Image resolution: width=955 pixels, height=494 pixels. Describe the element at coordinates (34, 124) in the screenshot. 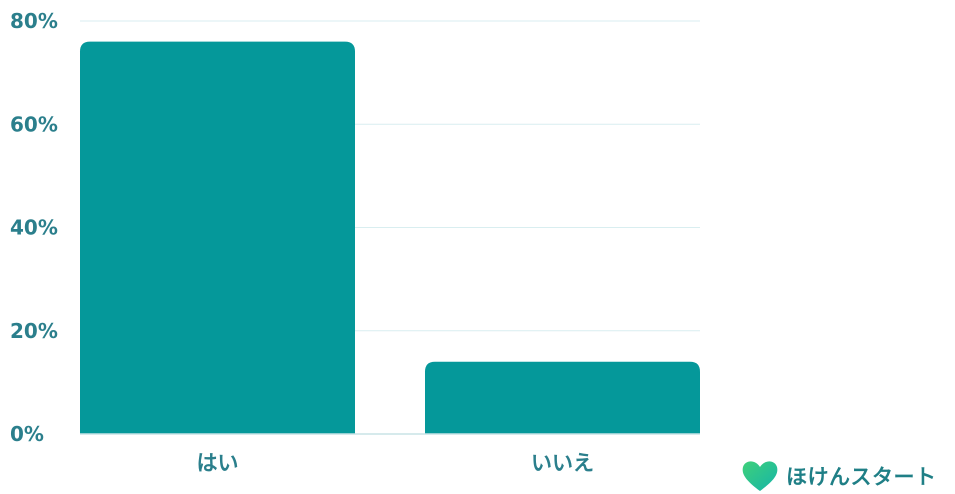

I see `y-tick-label: 60%` at that location.